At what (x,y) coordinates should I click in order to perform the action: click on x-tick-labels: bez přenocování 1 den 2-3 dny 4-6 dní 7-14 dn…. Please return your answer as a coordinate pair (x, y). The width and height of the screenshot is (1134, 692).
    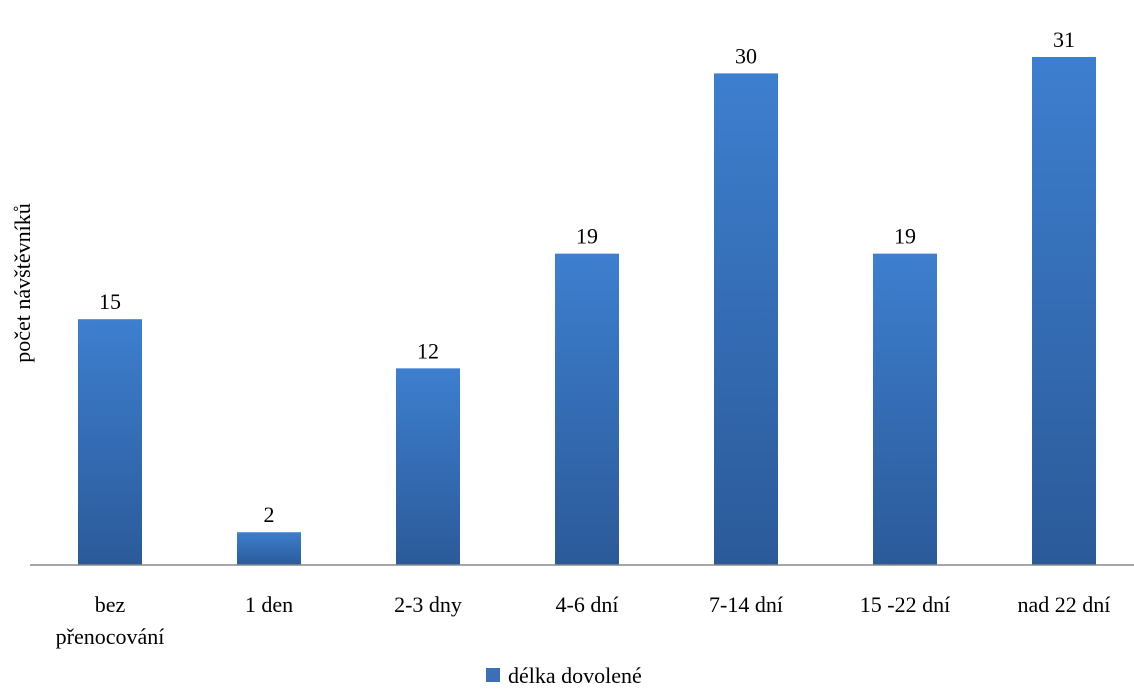
    Looking at the image, I should click on (583, 620).